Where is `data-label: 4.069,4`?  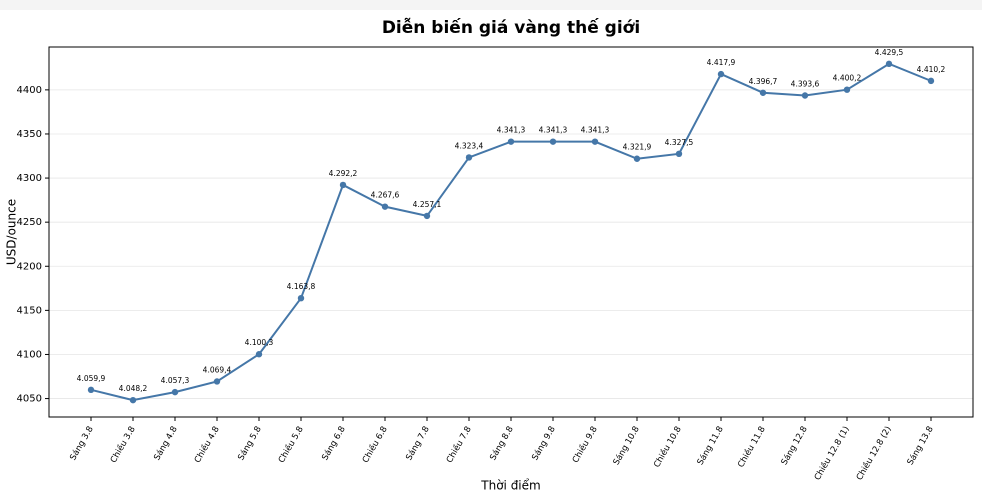
data-label: 4.069,4 is located at coordinates (217, 369).